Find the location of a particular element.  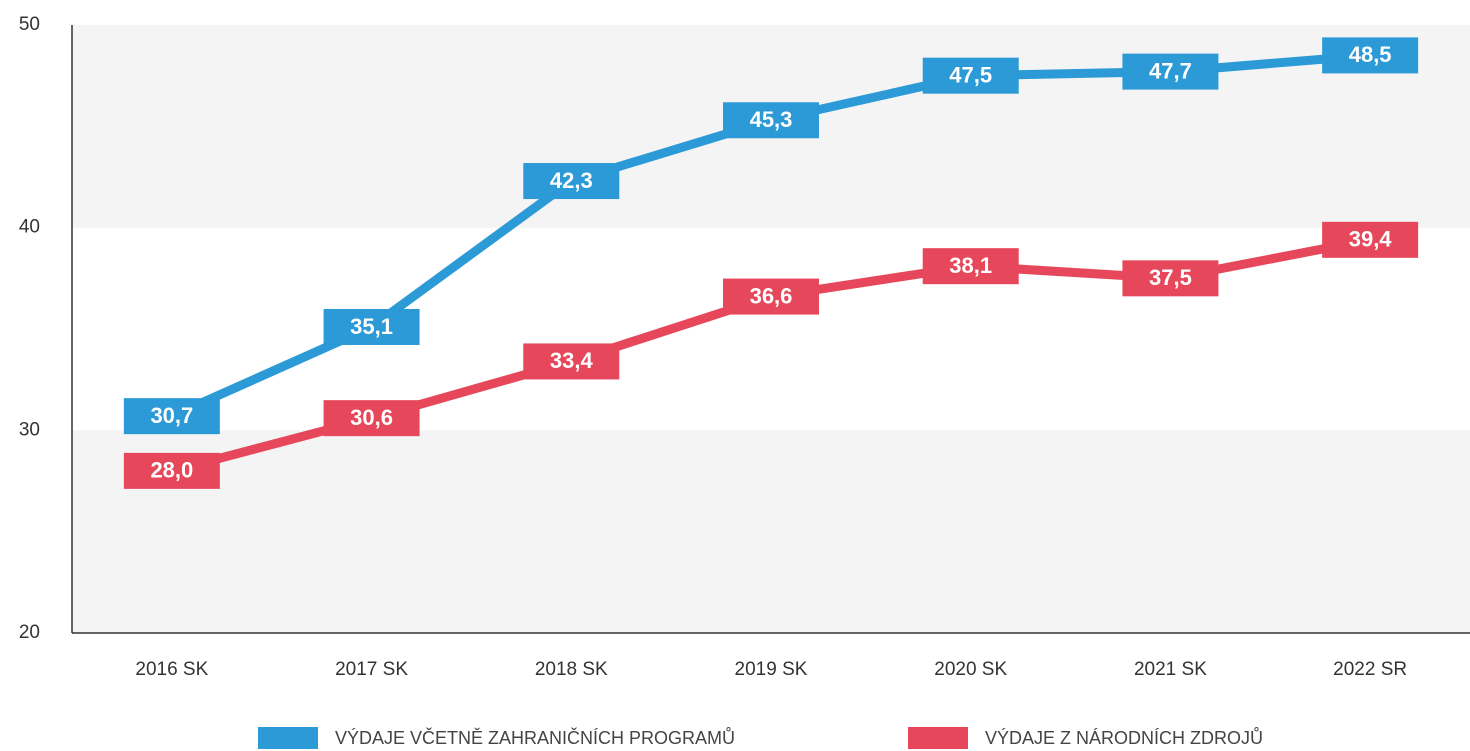

y-tick-label: 50 is located at coordinates (29, 24).